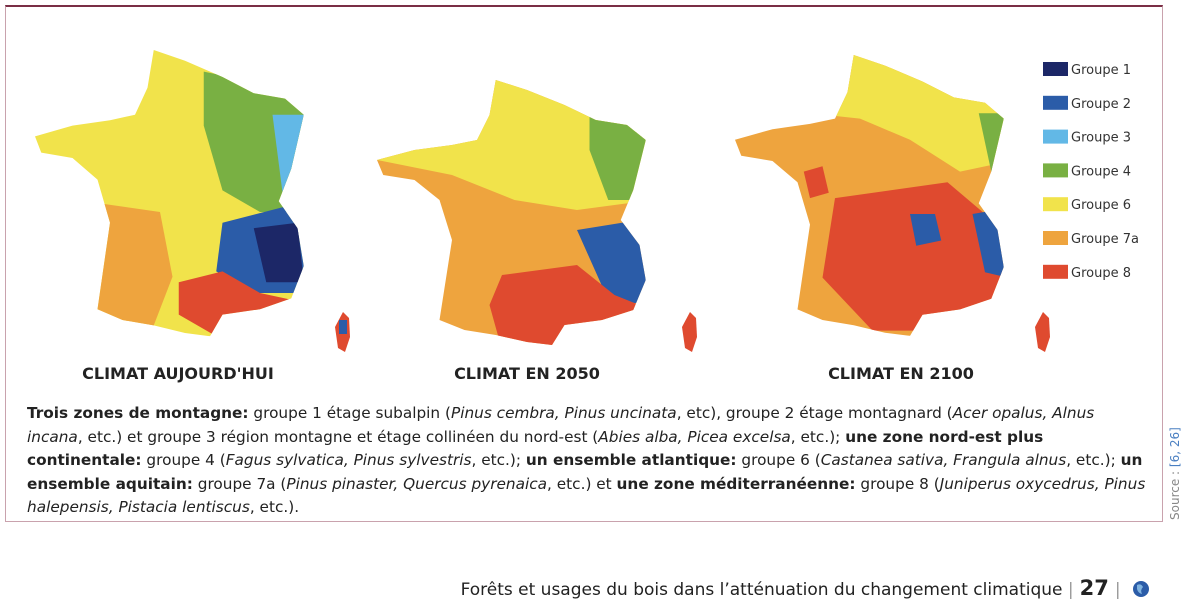 The width and height of the screenshot is (1200, 603). I want to click on legend-label: Groupe 7a, so click(1105, 239).